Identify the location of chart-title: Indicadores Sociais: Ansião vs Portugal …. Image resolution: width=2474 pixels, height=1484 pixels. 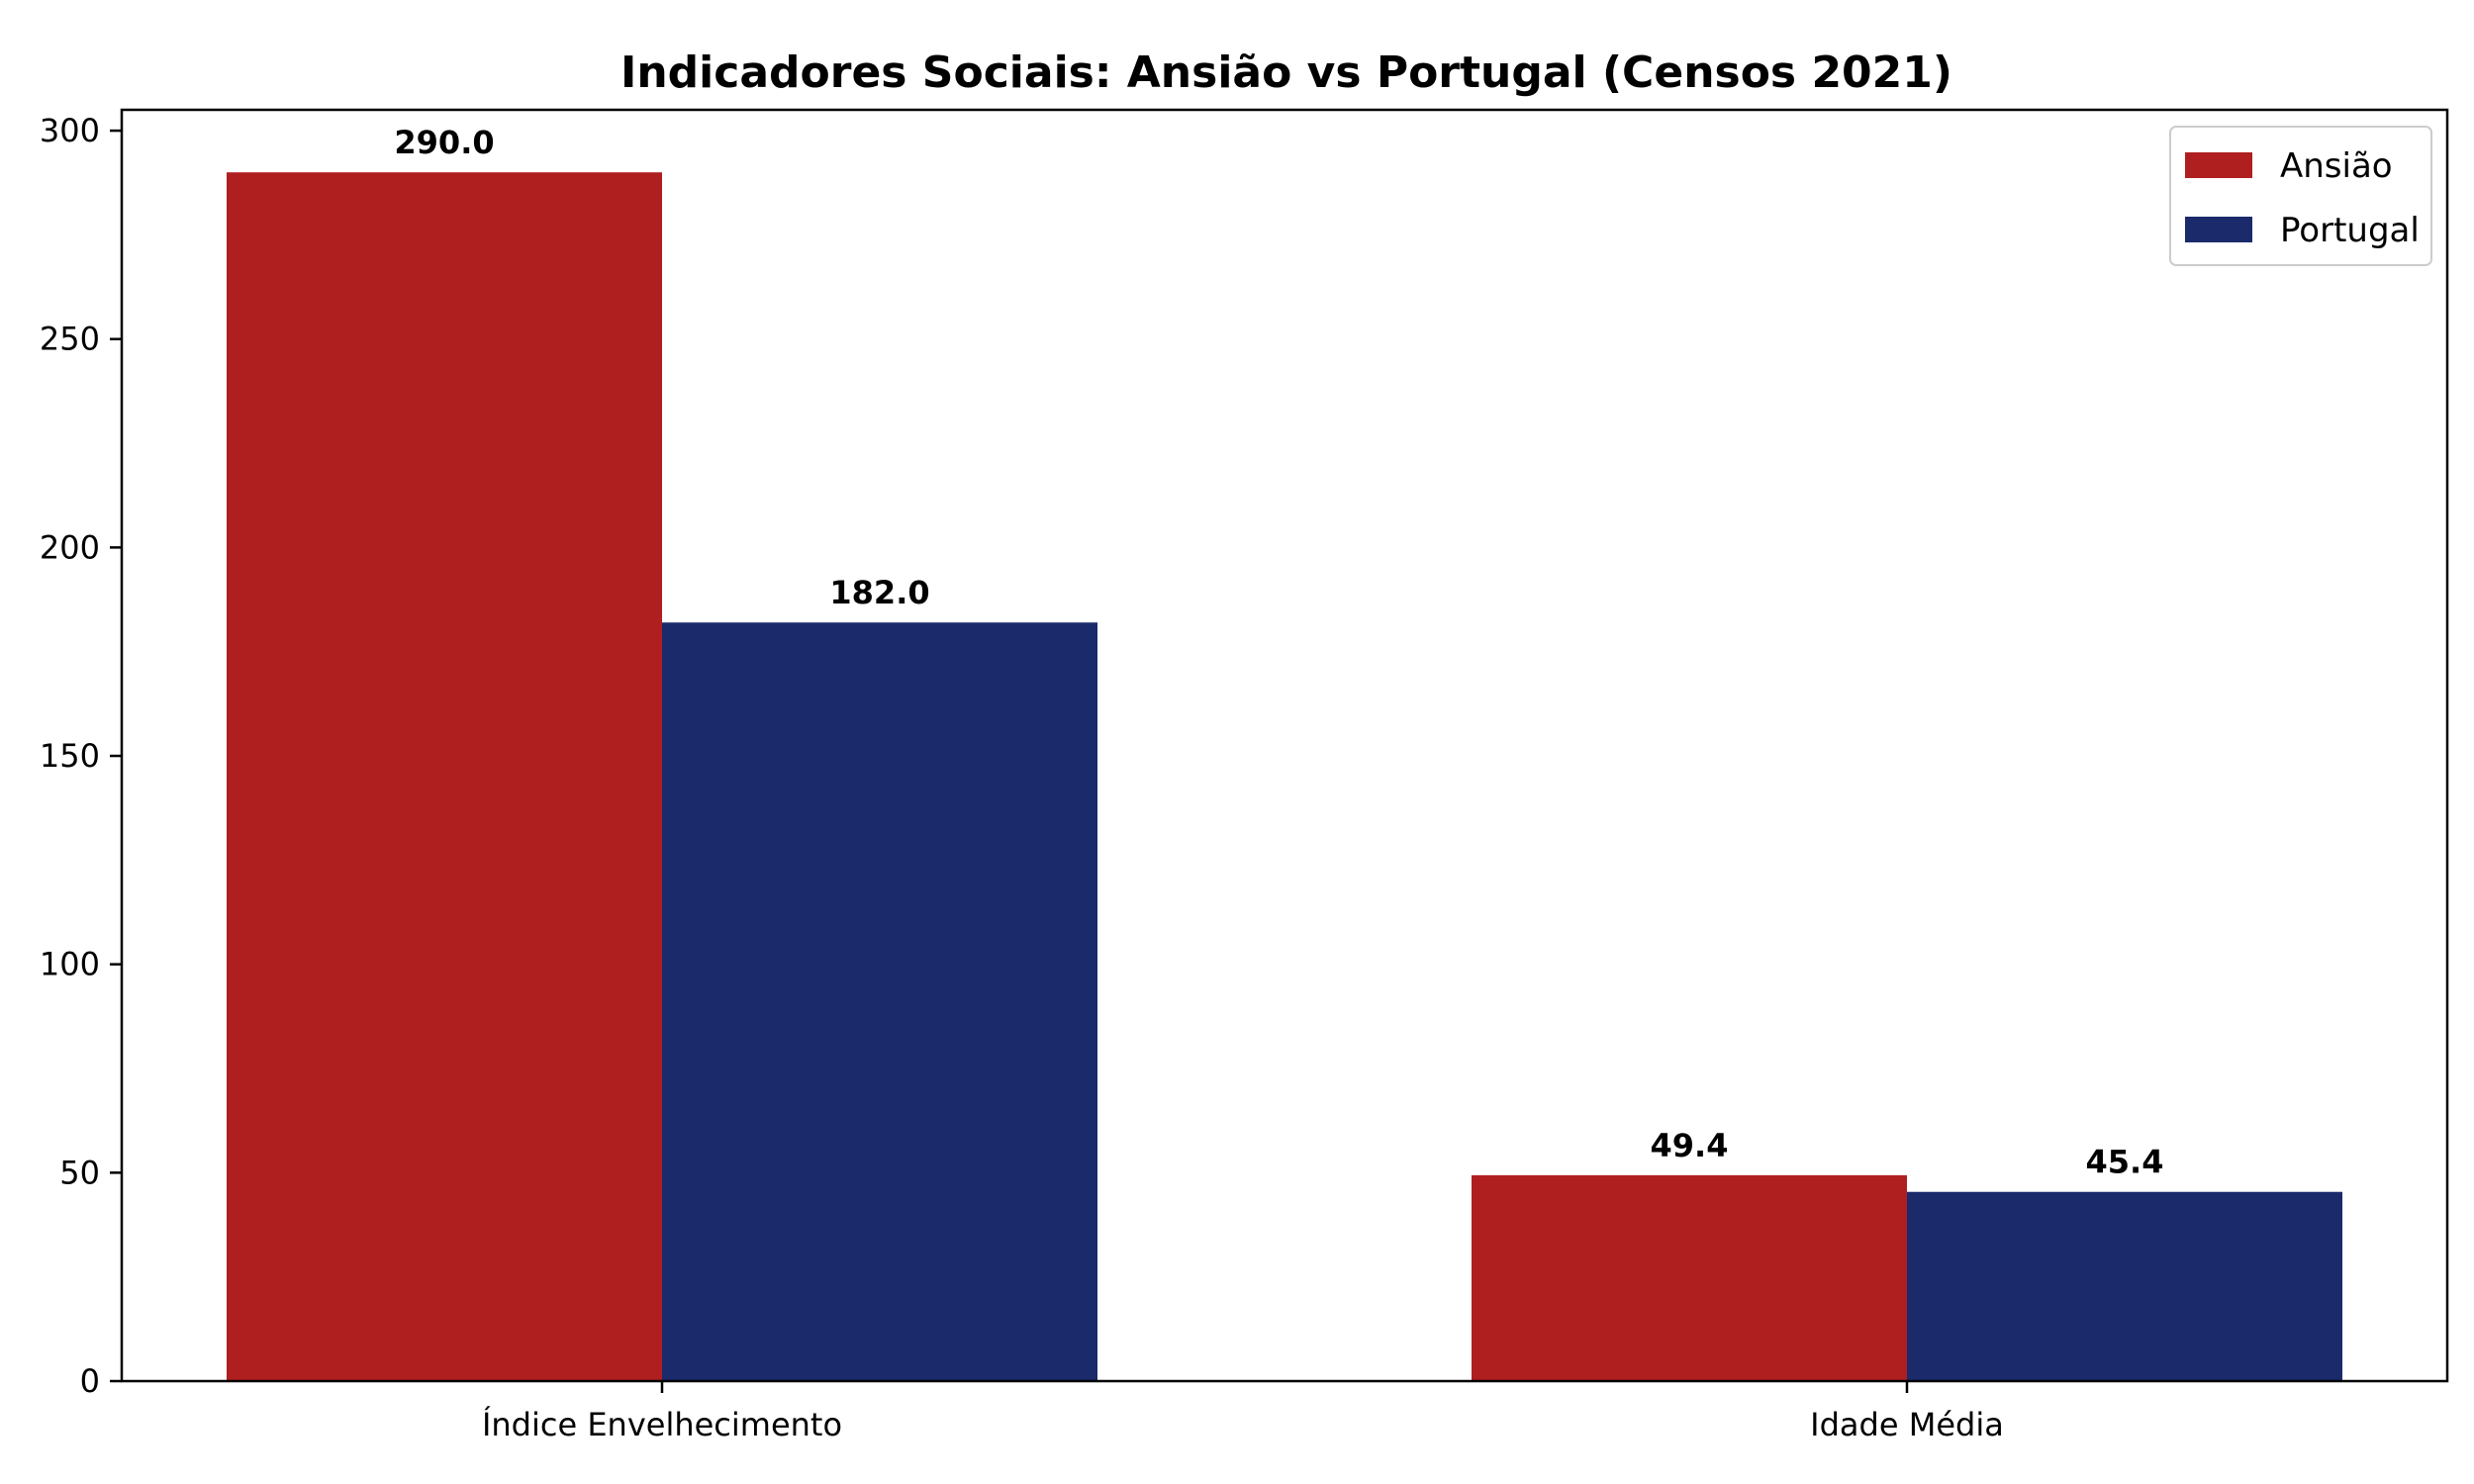
(1286, 72).